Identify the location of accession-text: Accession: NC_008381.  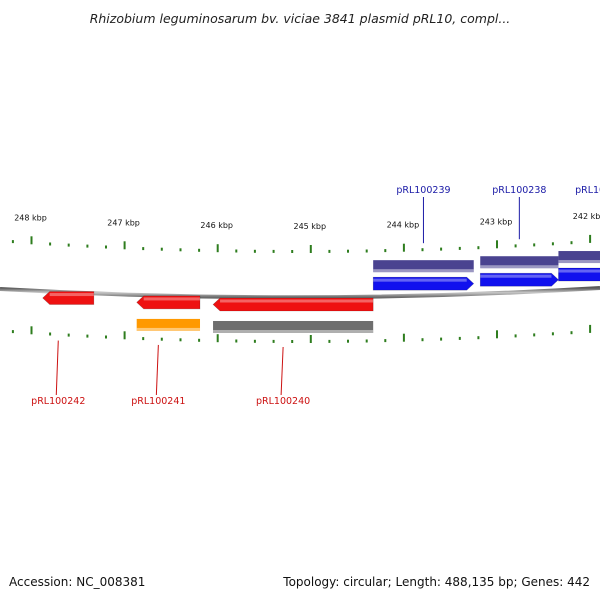
(77, 582).